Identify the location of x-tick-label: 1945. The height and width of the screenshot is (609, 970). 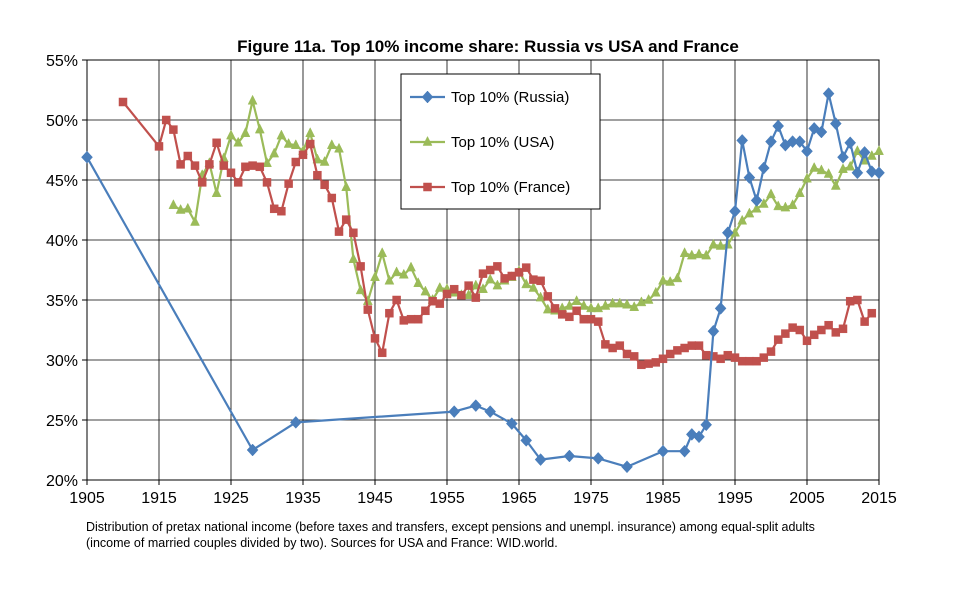
(375, 498).